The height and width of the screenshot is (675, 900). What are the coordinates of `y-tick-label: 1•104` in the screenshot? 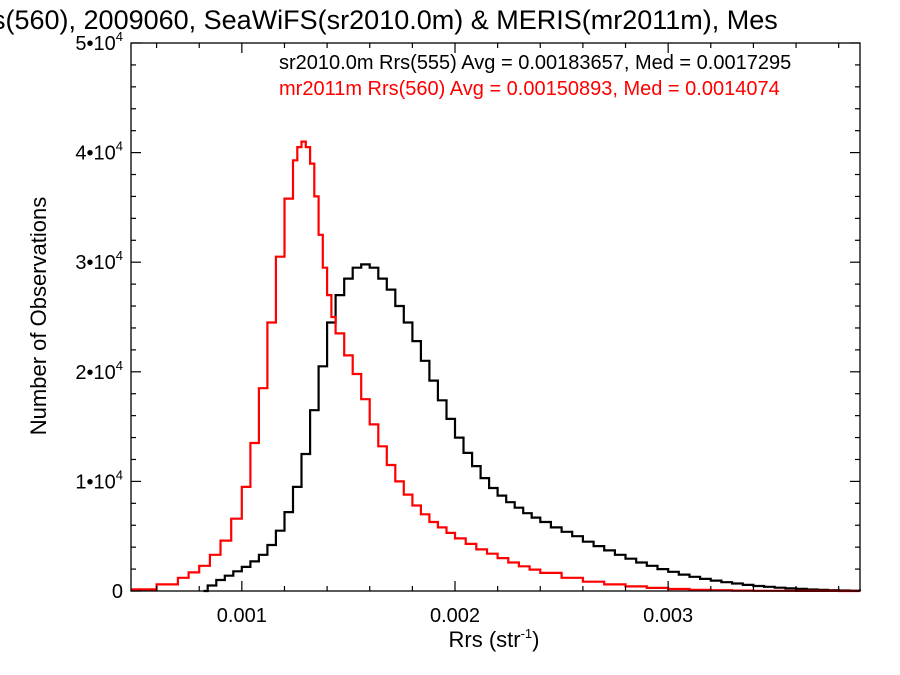 It's located at (99, 480).